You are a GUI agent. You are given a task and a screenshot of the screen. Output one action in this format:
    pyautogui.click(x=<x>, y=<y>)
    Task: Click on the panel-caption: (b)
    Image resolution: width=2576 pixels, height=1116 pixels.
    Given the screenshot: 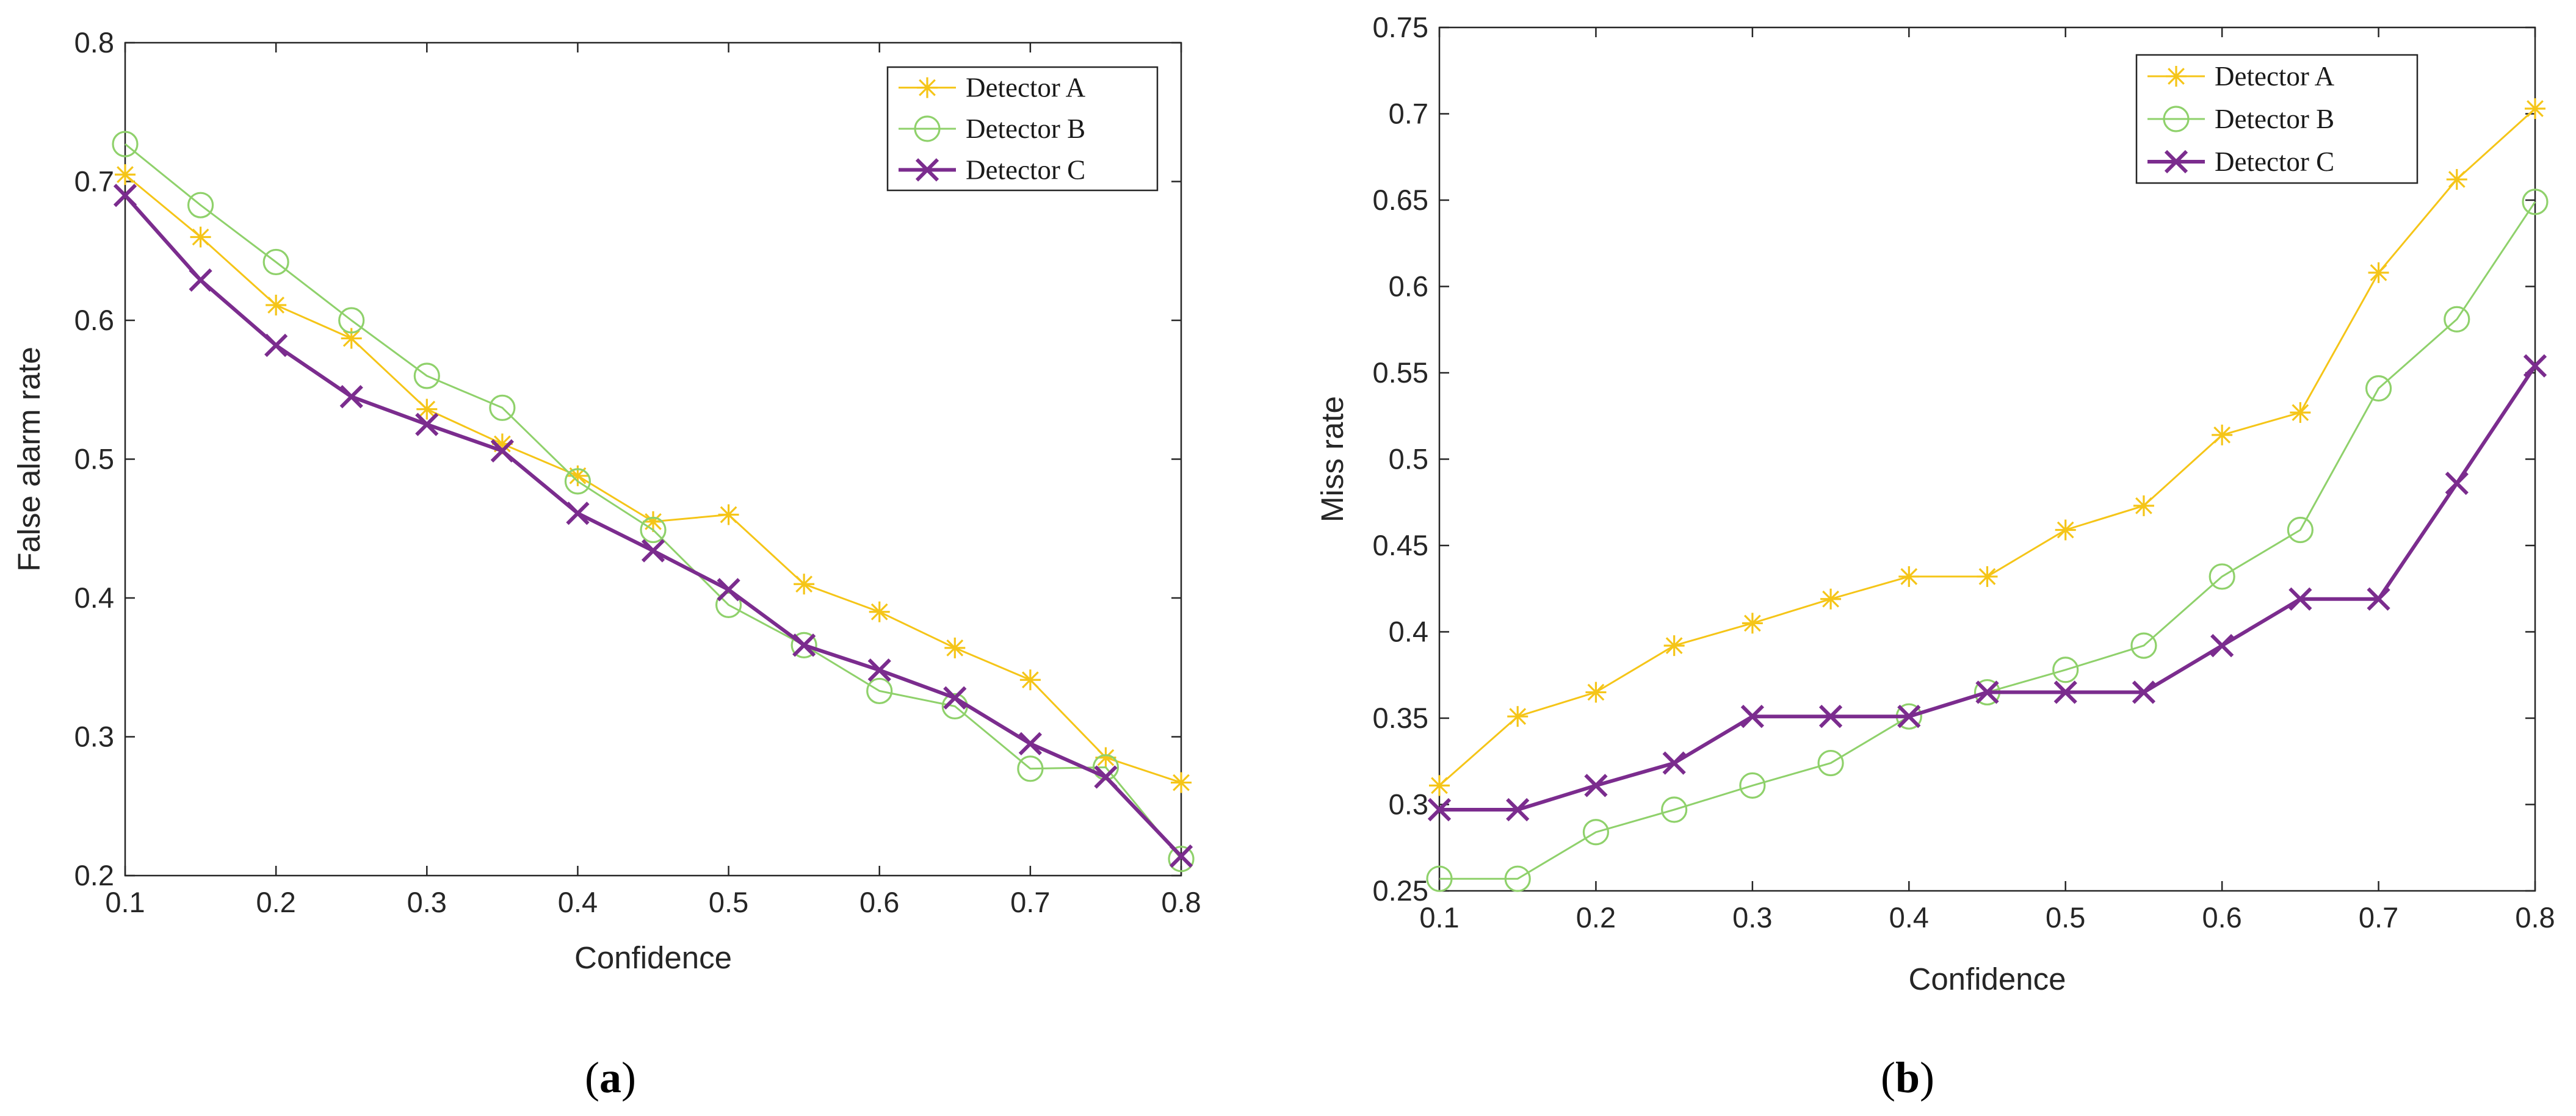 What is the action you would take?
    pyautogui.click(x=1907, y=1077)
    